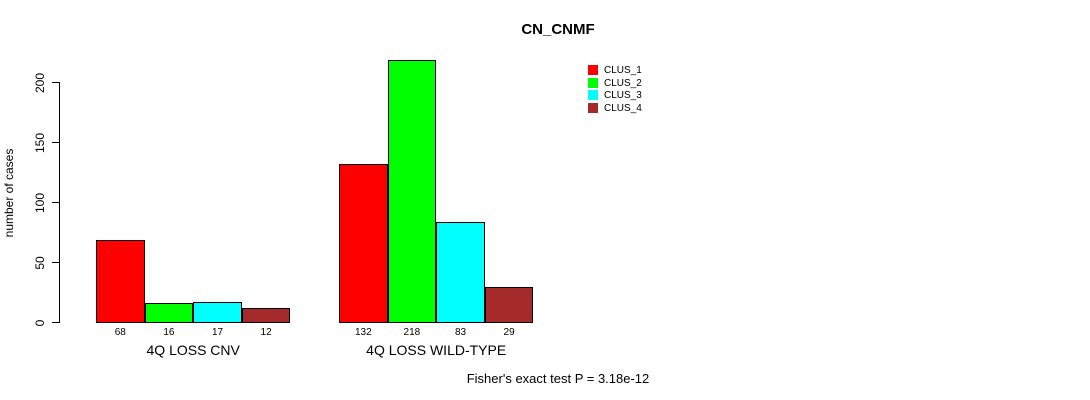 This screenshot has width=1090, height=400. Describe the element at coordinates (266, 332) in the screenshot. I see `bar-value-label: 12` at that location.